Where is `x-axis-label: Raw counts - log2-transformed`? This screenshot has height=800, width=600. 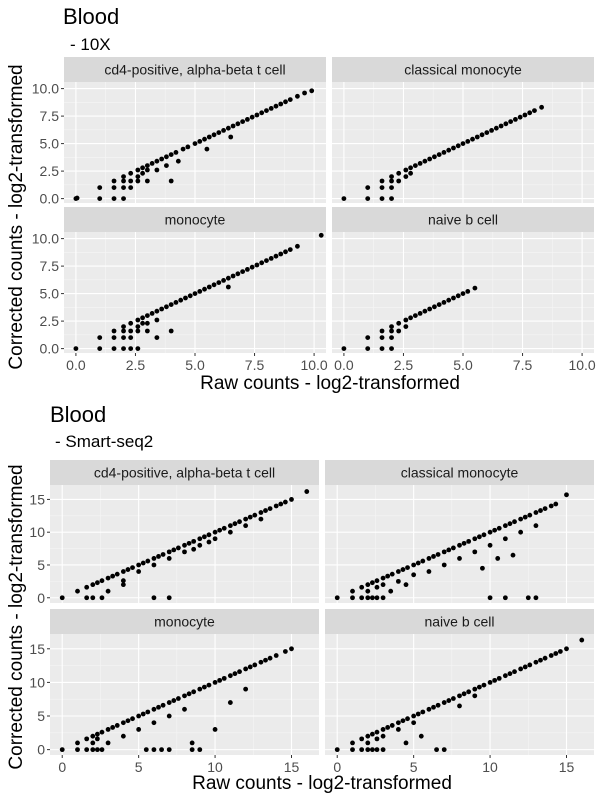
x-axis-label: Raw counts - log2-transformed is located at coordinates (322, 783).